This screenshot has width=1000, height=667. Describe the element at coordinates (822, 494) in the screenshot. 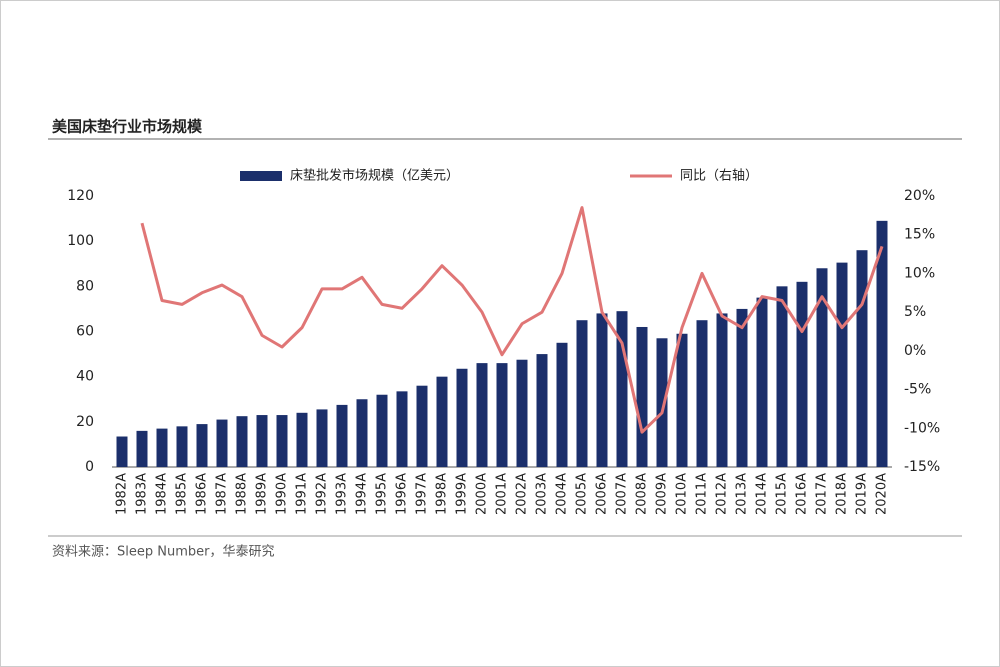

I see `x-tick-label: 2017A` at that location.